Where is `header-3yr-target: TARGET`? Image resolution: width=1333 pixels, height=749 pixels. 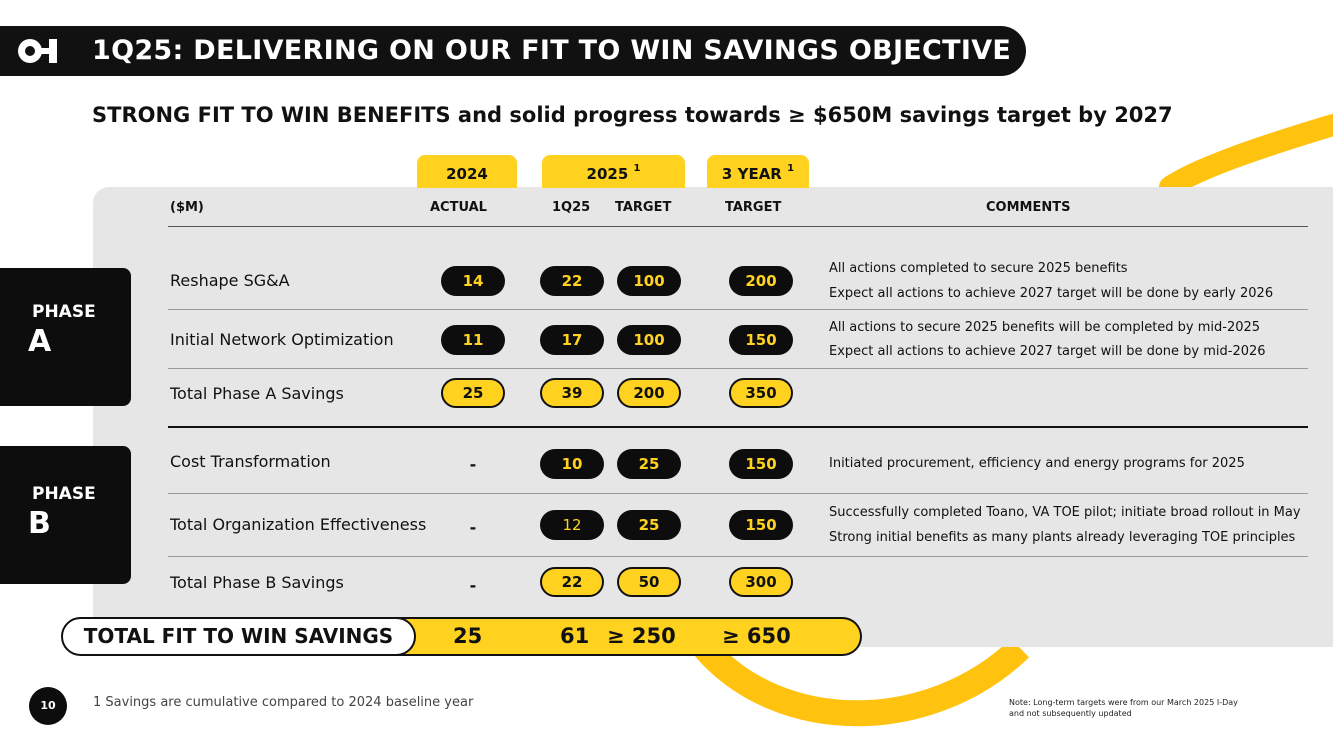
header-3yr-target: TARGET is located at coordinates (753, 207).